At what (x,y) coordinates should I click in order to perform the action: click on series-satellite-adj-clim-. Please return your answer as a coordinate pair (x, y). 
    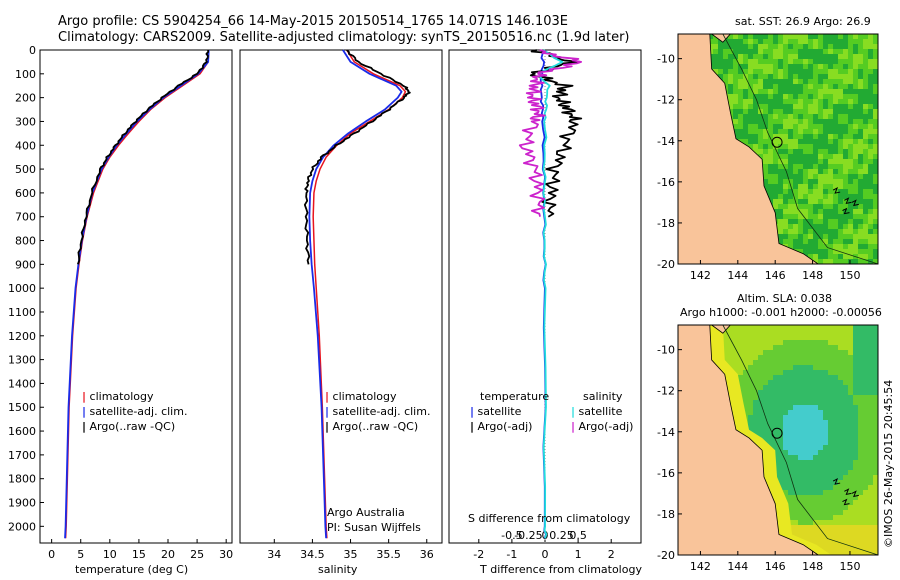
    Looking at the image, I should click on (355, 294).